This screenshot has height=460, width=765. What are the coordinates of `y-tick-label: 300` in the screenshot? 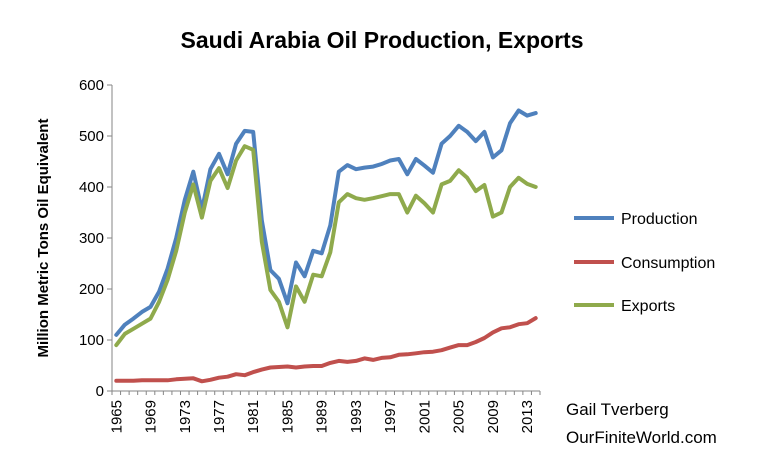 It's located at (91, 238).